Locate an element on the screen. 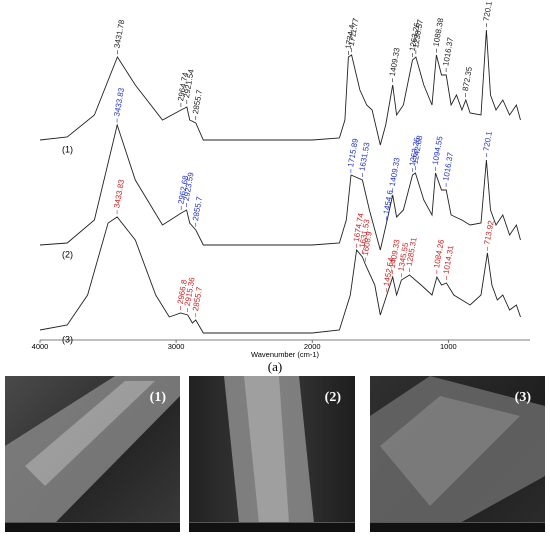 The height and width of the screenshot is (540, 550). x-tick-label: 1000 is located at coordinates (448, 346).